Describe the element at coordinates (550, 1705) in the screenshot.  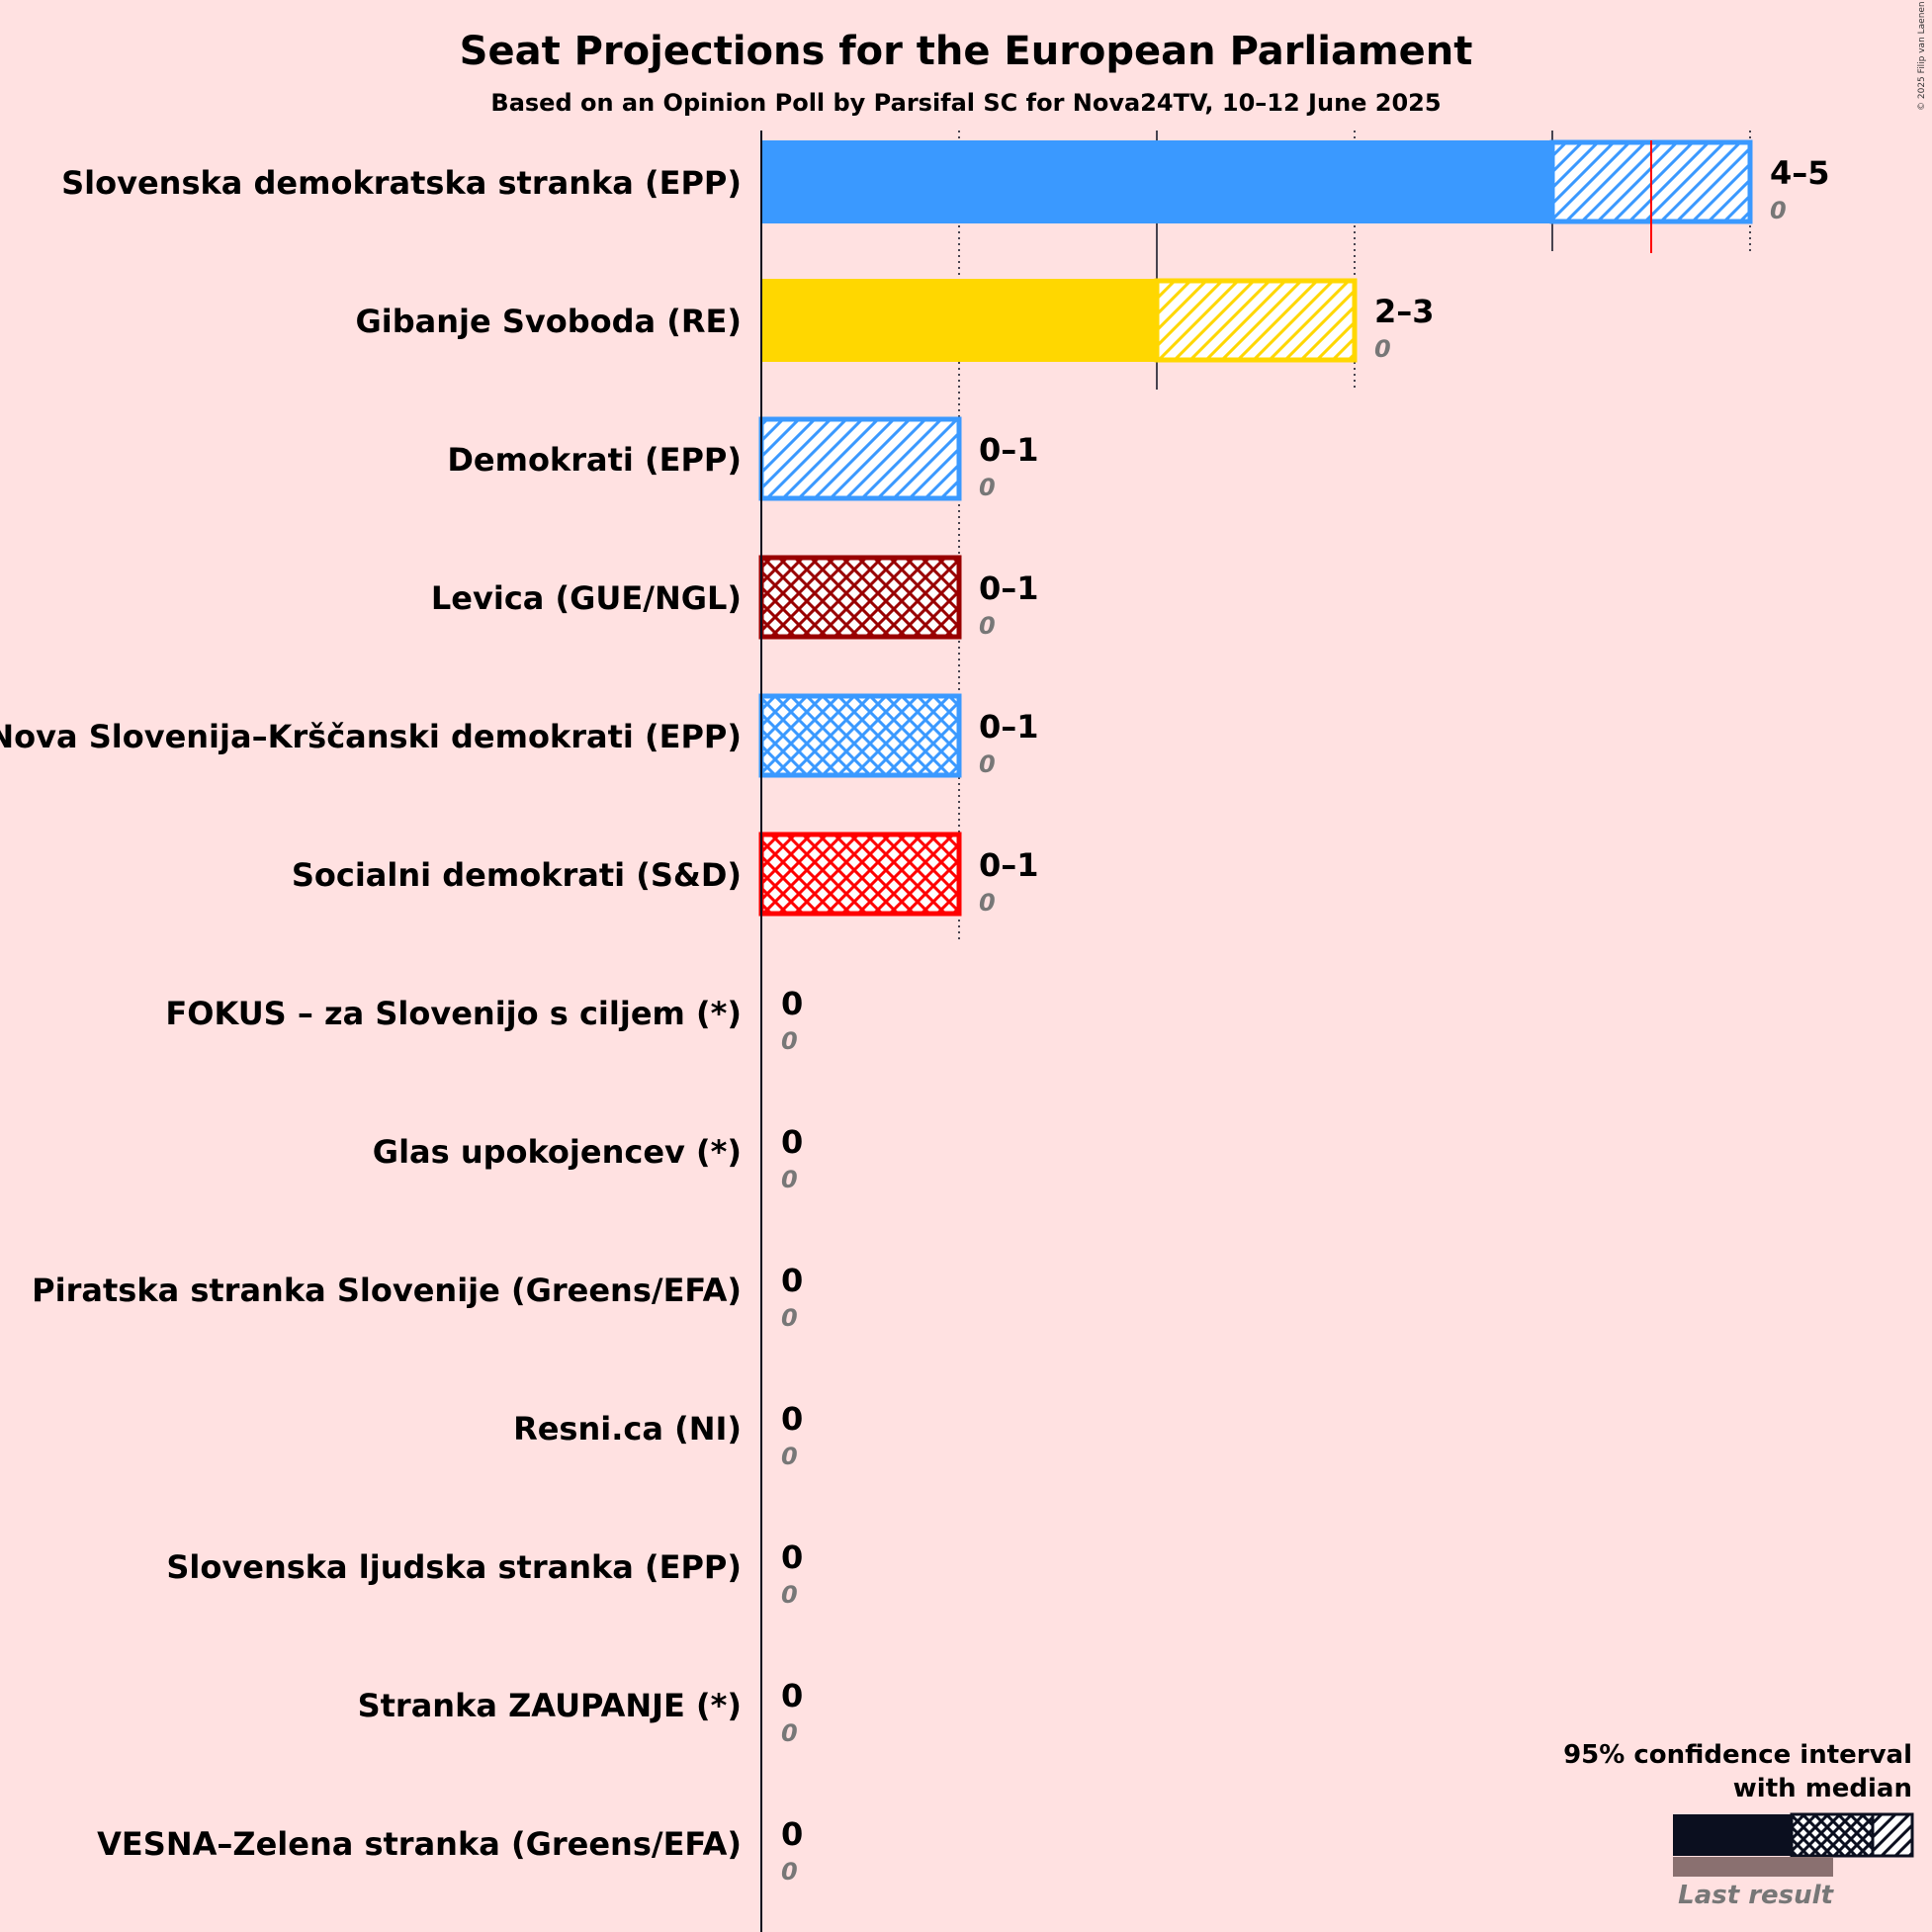
I see `party-label: Stranka ZAUPANJE (*)` at that location.